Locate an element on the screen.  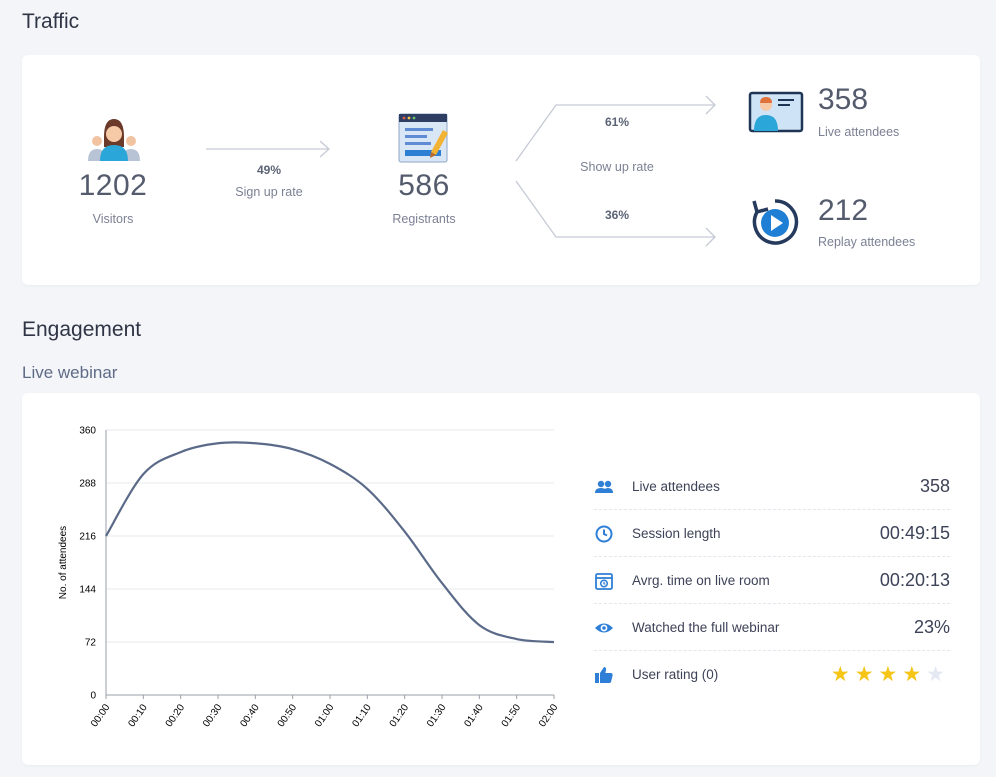
calendar-clock-icon is located at coordinates (604, 581).